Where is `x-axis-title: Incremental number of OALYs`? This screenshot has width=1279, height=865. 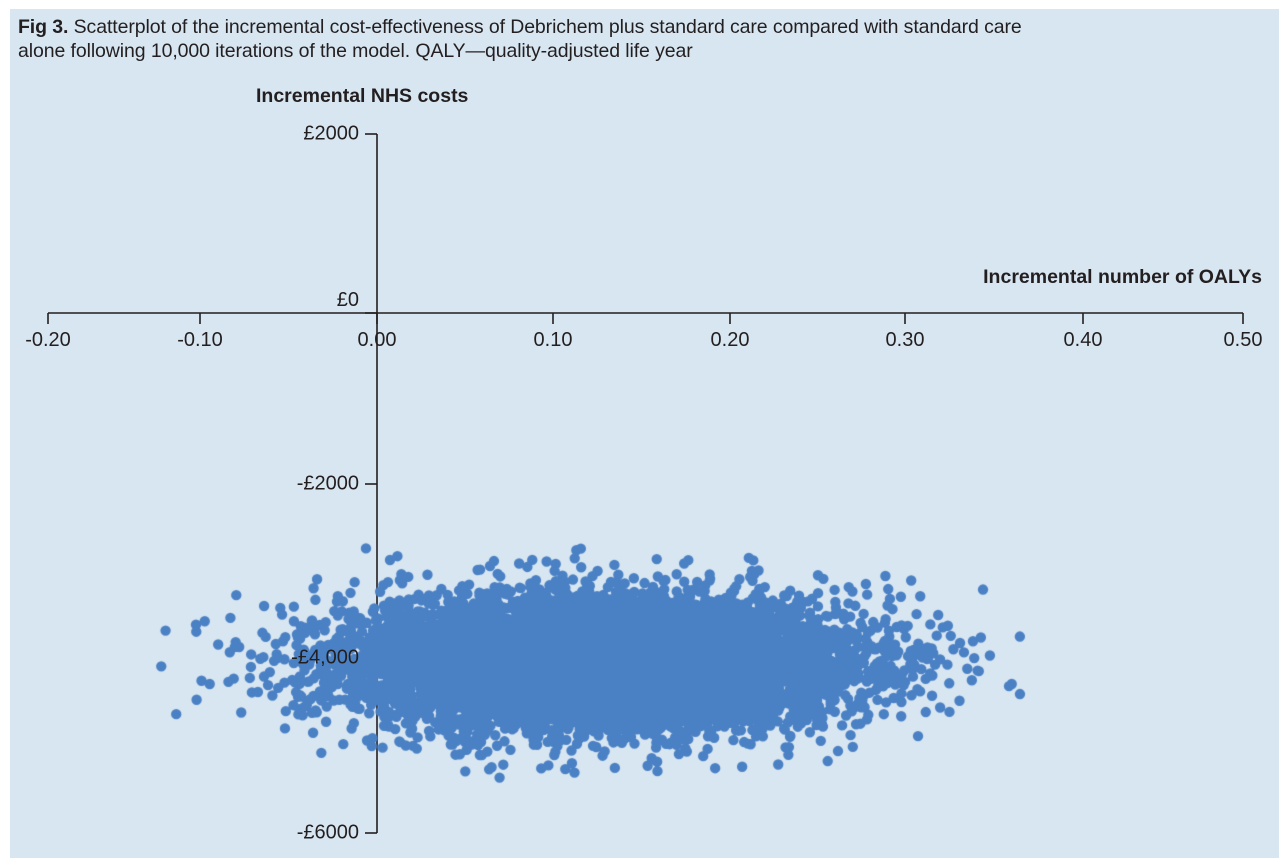
x-axis-title: Incremental number of OALYs is located at coordinates (1122, 277).